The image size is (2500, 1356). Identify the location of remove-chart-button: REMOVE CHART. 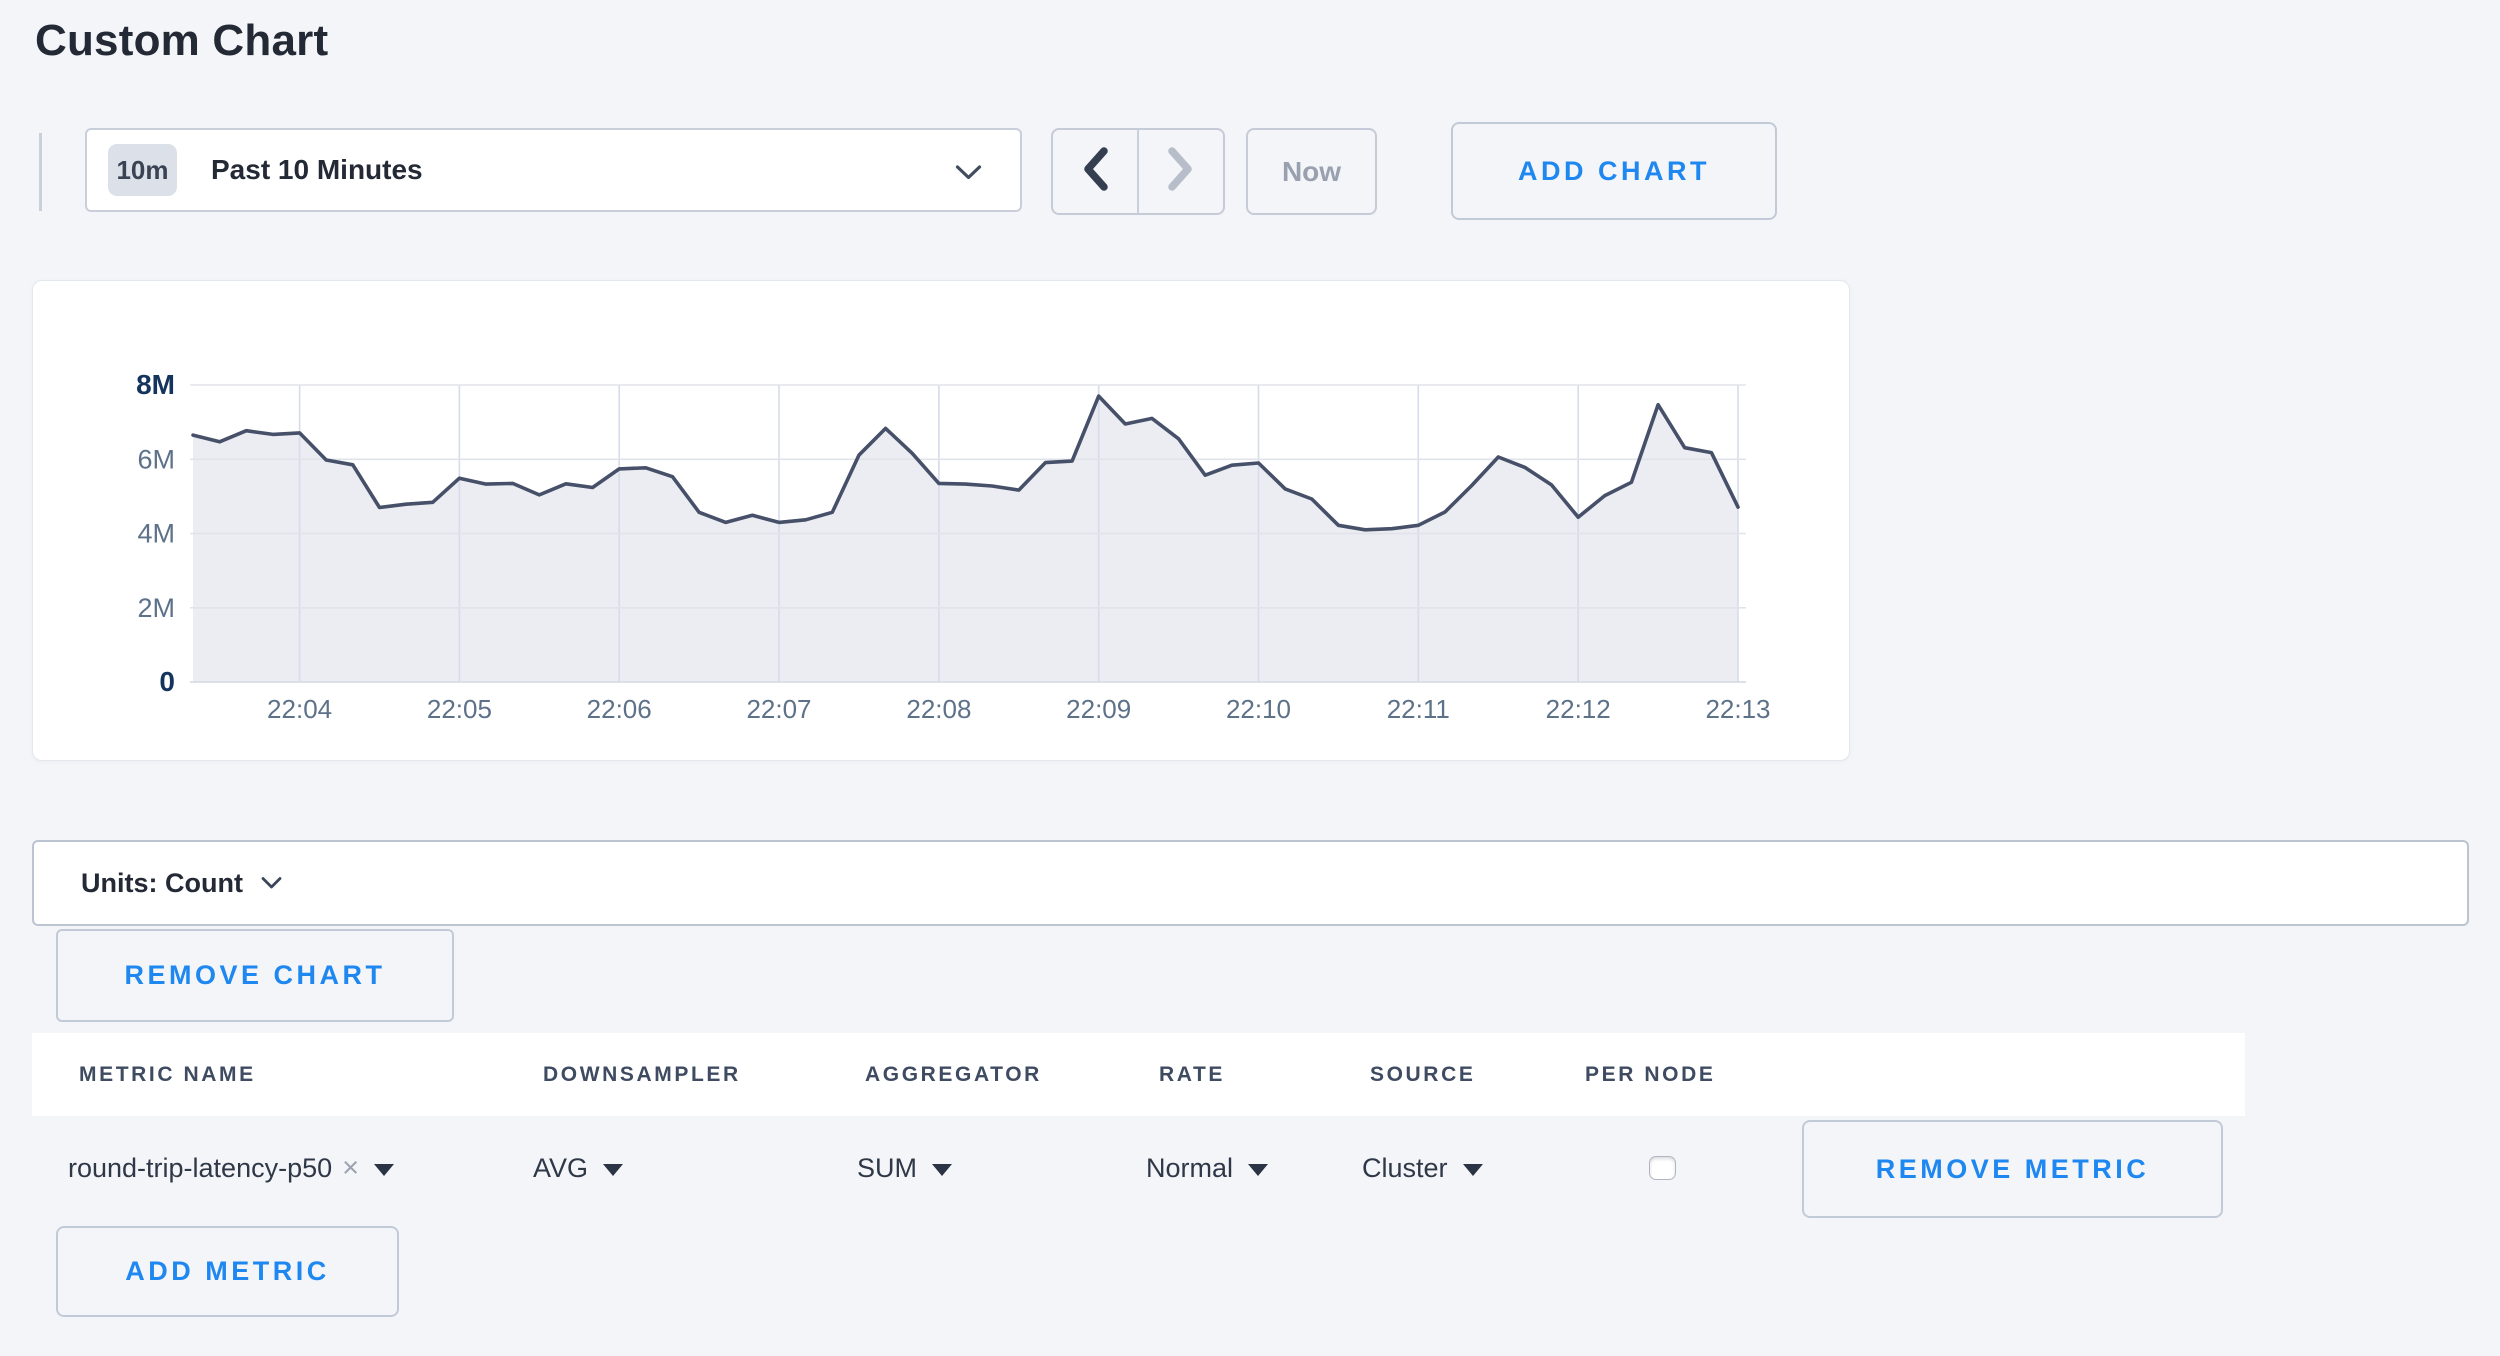
(255, 975).